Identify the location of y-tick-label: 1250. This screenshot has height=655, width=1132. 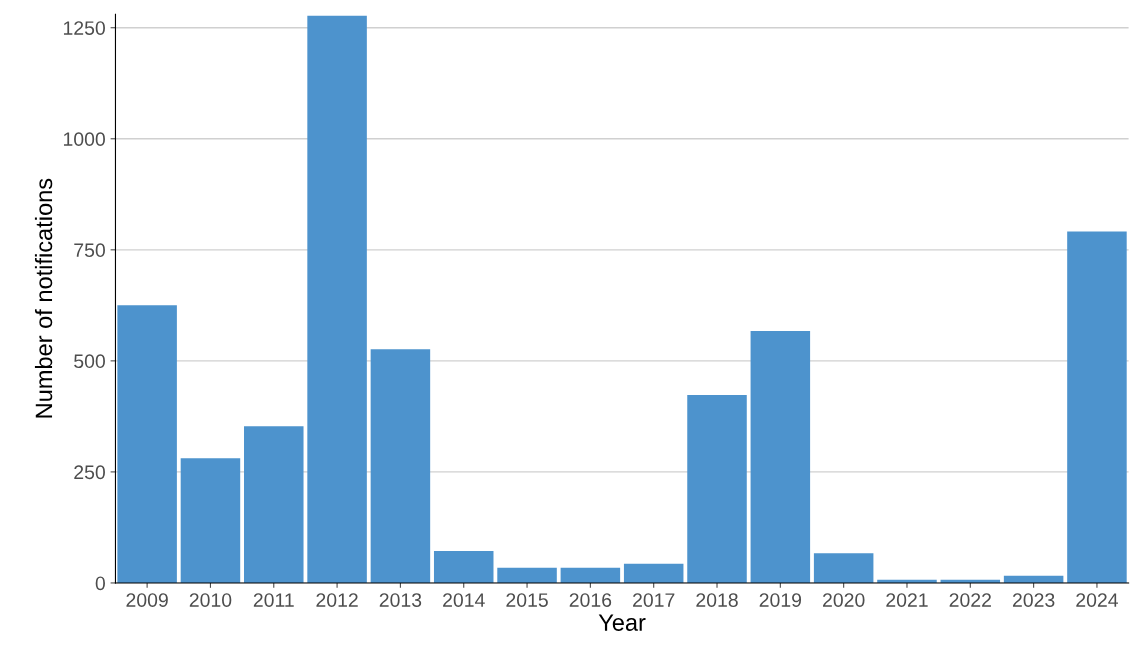
(84, 28).